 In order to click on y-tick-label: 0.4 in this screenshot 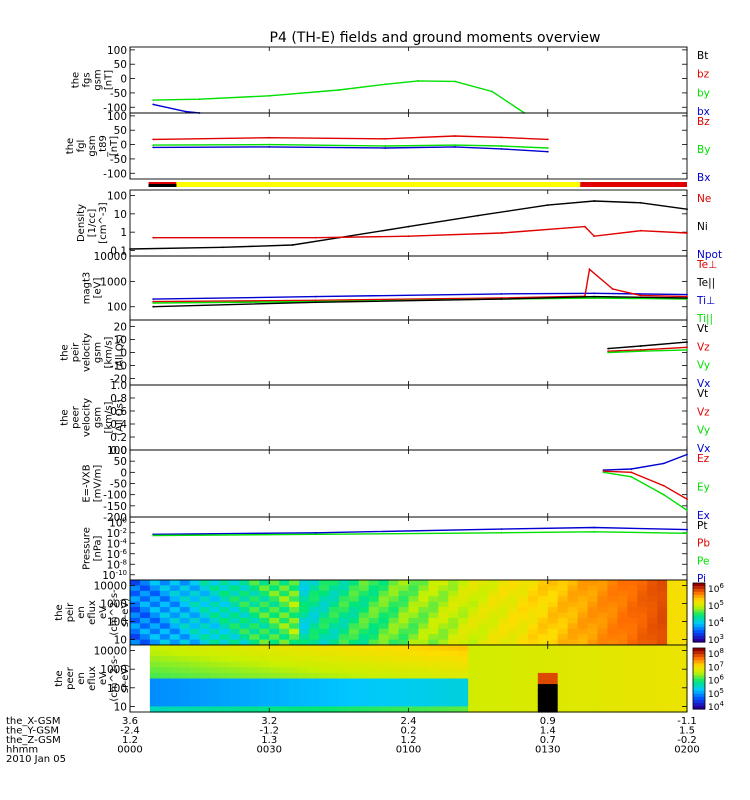, I will do `click(118, 425)`.